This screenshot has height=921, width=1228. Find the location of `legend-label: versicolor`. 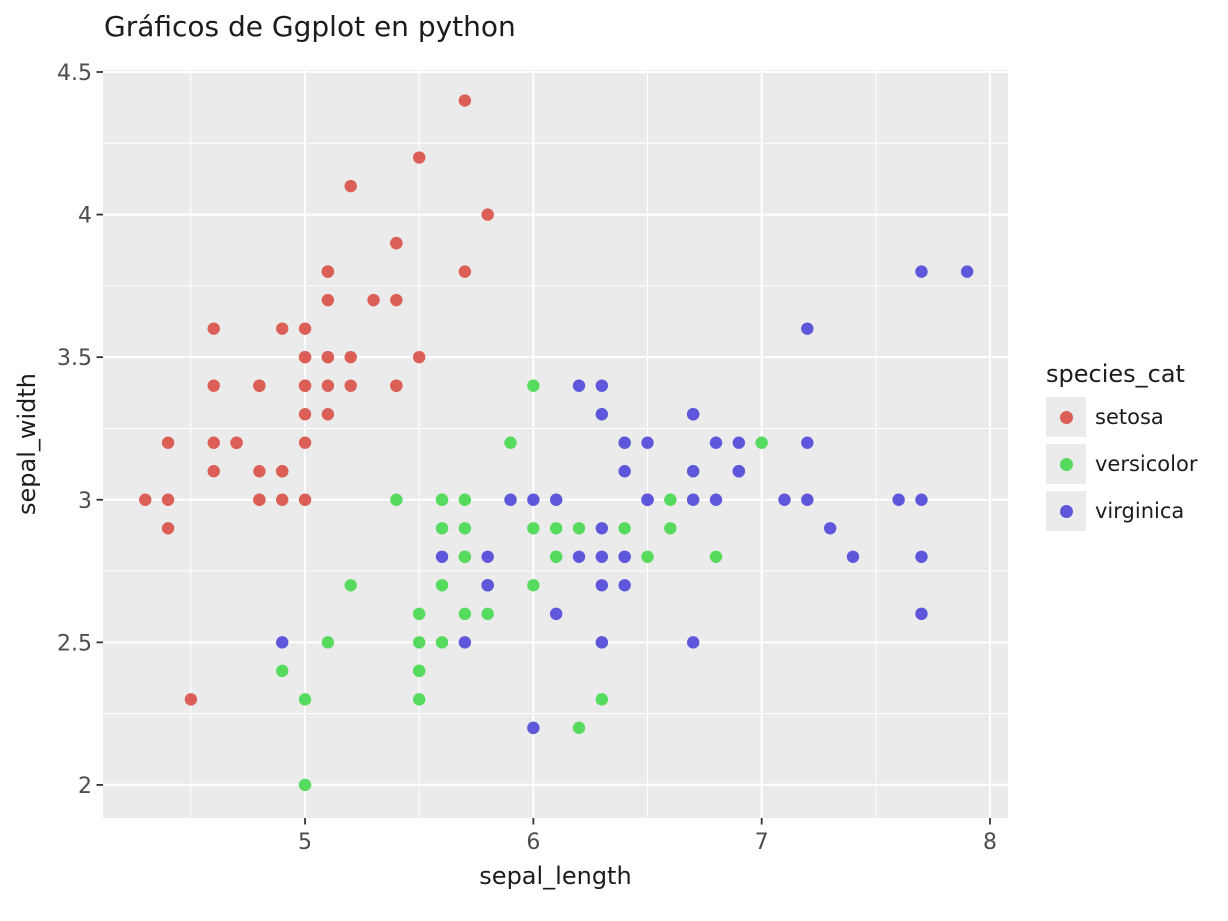

legend-label: versicolor is located at coordinates (1146, 464).